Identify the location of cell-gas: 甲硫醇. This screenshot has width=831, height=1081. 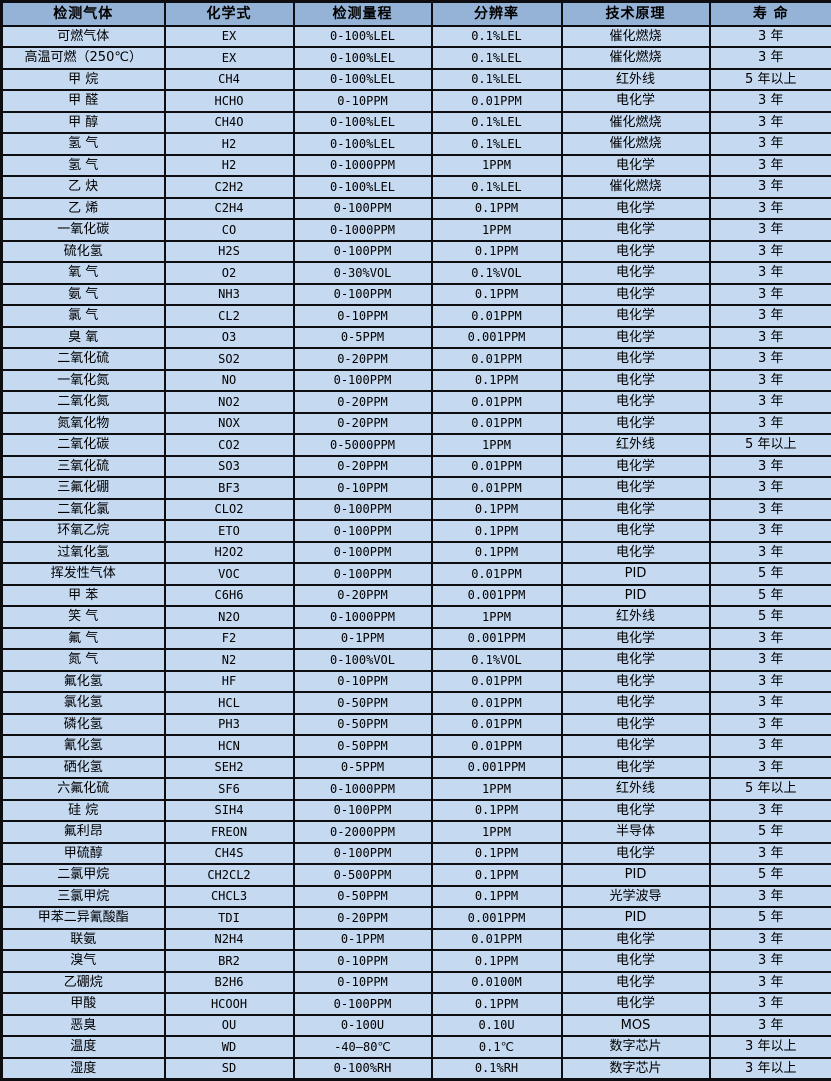
(83, 854).